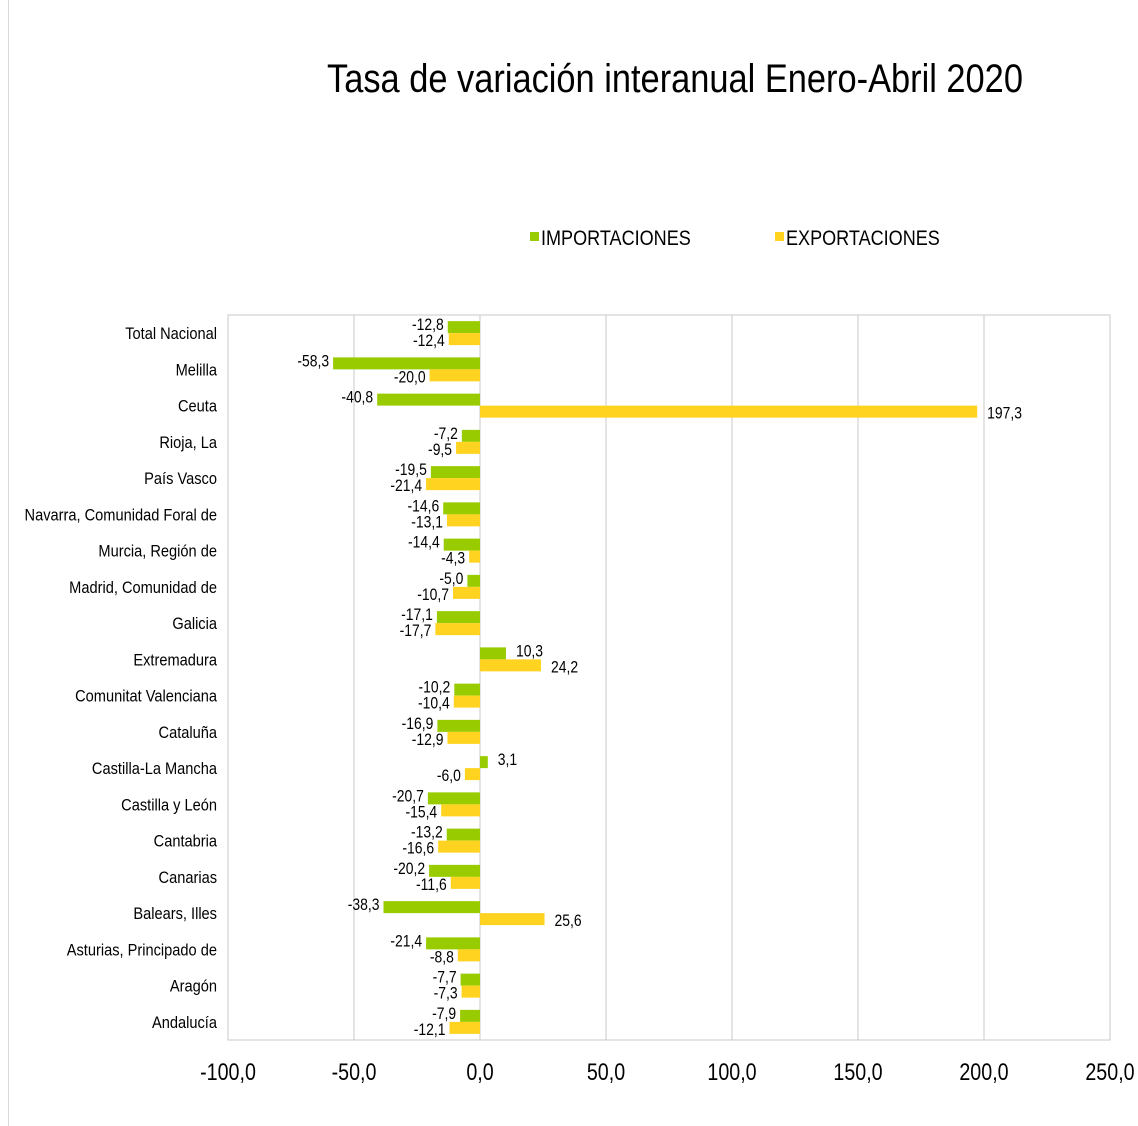 Image resolution: width=1138 pixels, height=1126 pixels. What do you see at coordinates (411, 470) in the screenshot?
I see `data-label: -19,5` at bounding box center [411, 470].